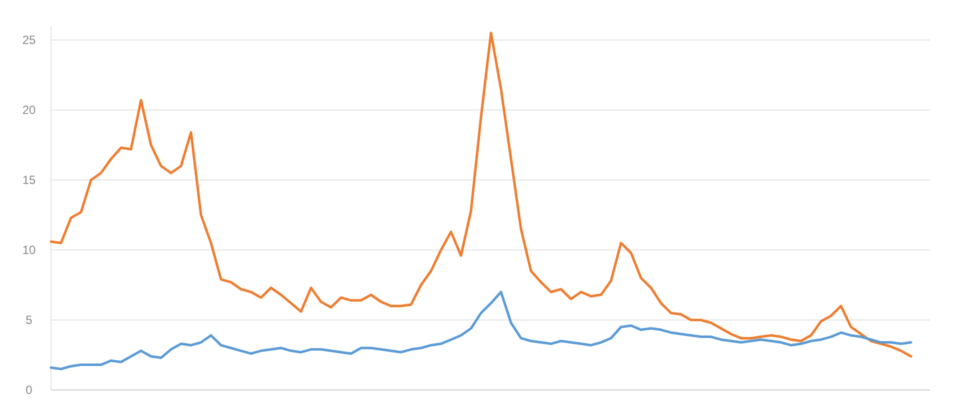  I want to click on y-tick-label: 5, so click(29, 320).